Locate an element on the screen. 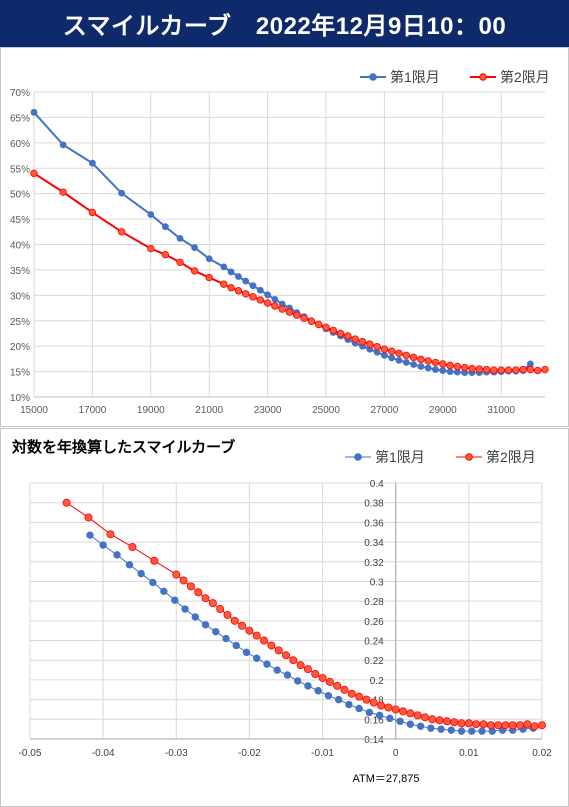 The image size is (569, 807). chart2-ytick-label: 0.38 is located at coordinates (374, 504).